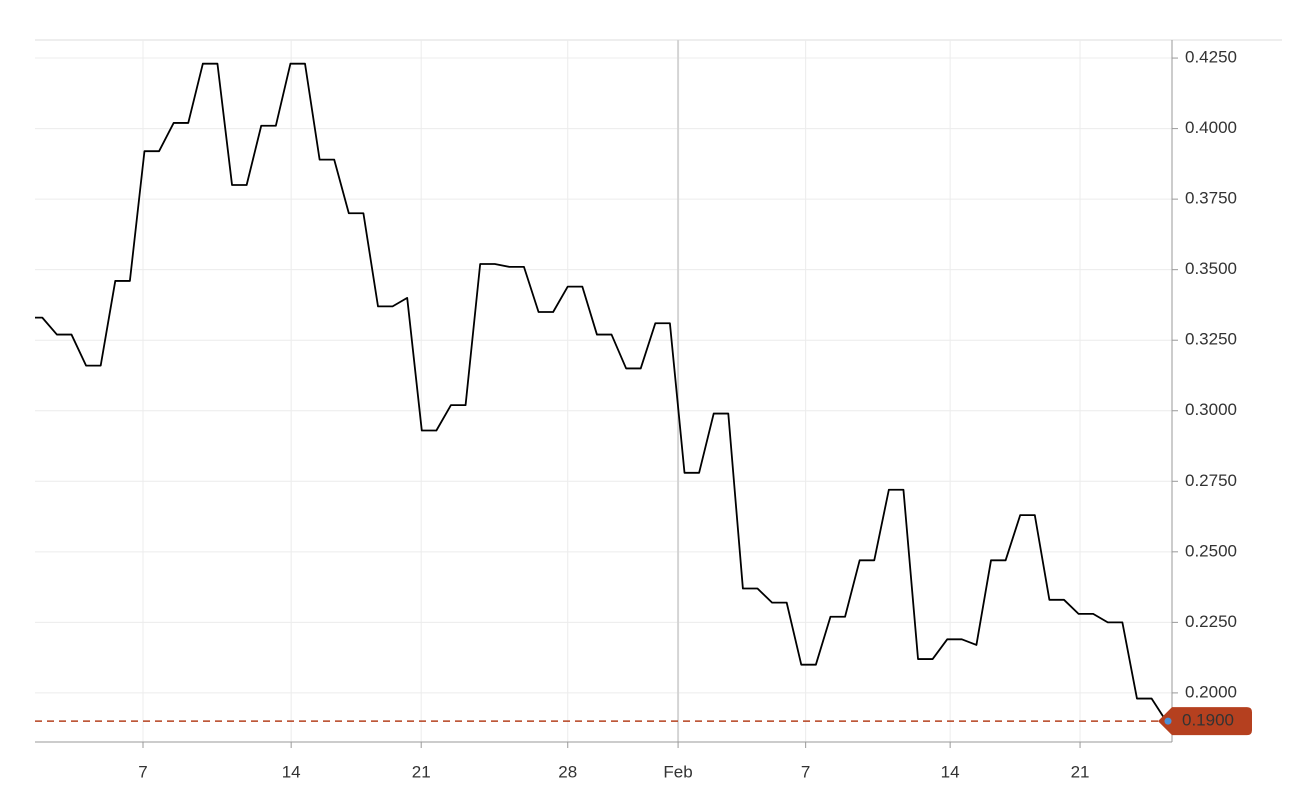 The width and height of the screenshot is (1300, 810). I want to click on y-tick-label: 0.3500, so click(1211, 268).